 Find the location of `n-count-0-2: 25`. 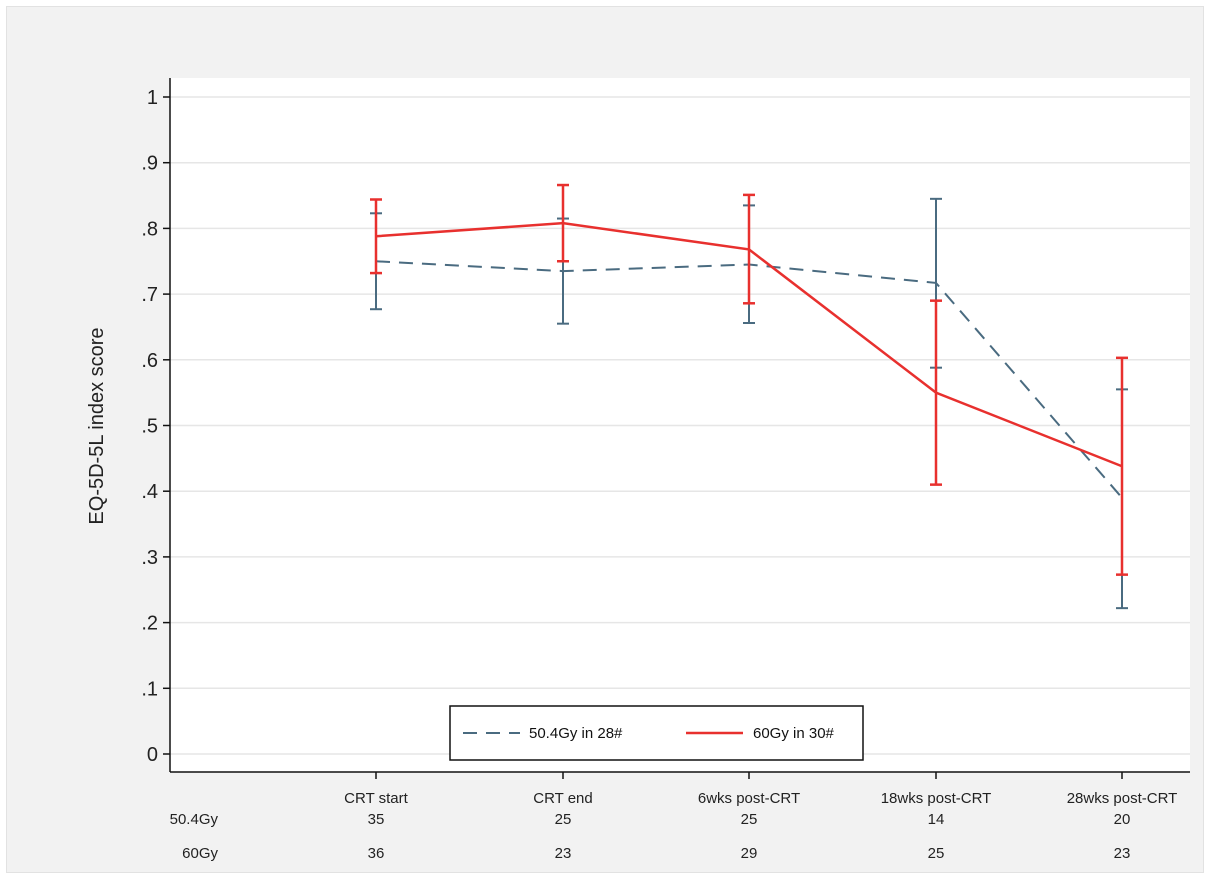

n-count-0-2: 25 is located at coordinates (749, 819).